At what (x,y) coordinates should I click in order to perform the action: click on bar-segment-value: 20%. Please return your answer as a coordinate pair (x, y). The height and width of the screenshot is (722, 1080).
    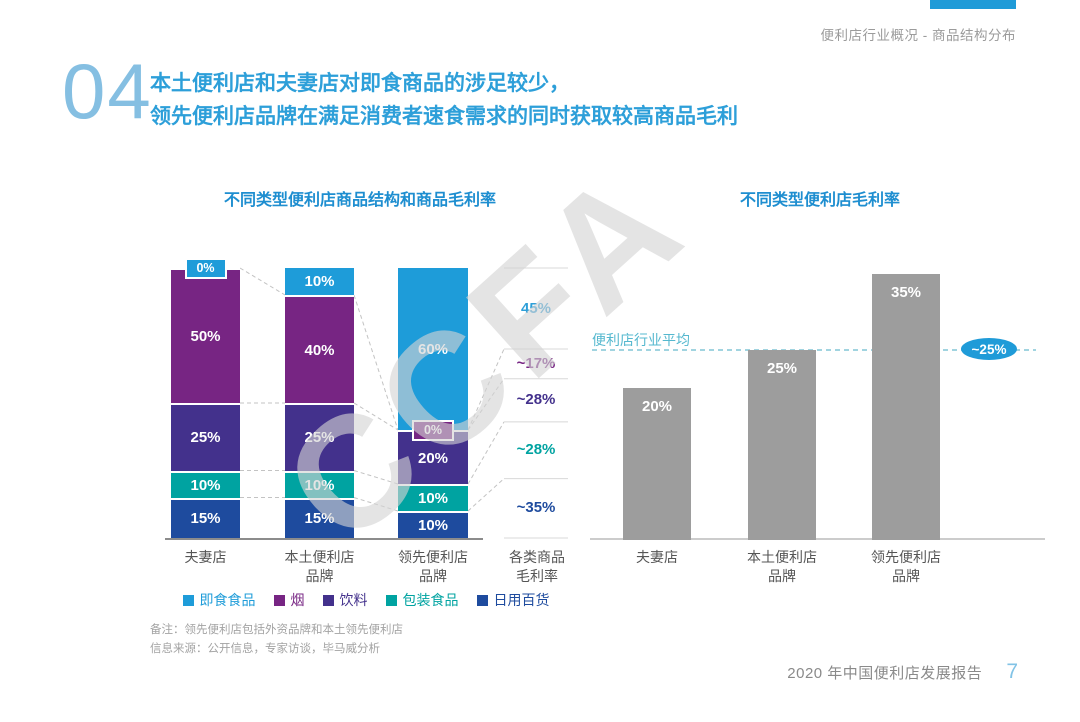
    Looking at the image, I should click on (433, 458).